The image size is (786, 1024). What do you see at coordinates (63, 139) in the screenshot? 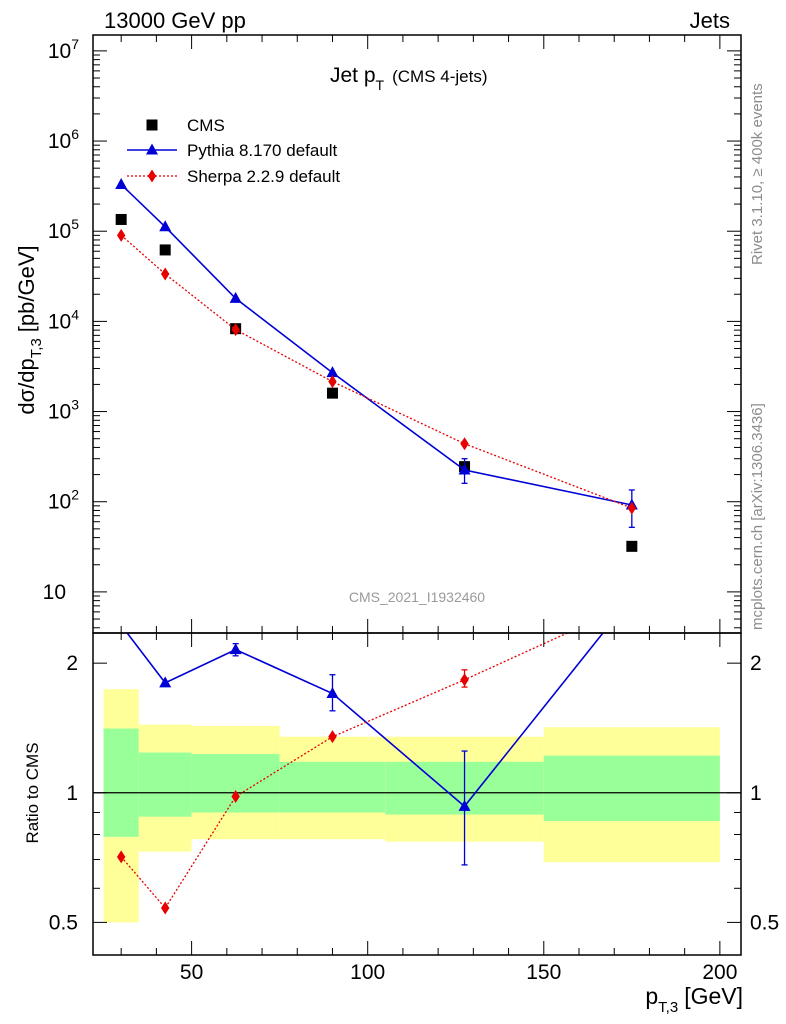
I see `main-y-tick-label: 10⁶` at bounding box center [63, 139].